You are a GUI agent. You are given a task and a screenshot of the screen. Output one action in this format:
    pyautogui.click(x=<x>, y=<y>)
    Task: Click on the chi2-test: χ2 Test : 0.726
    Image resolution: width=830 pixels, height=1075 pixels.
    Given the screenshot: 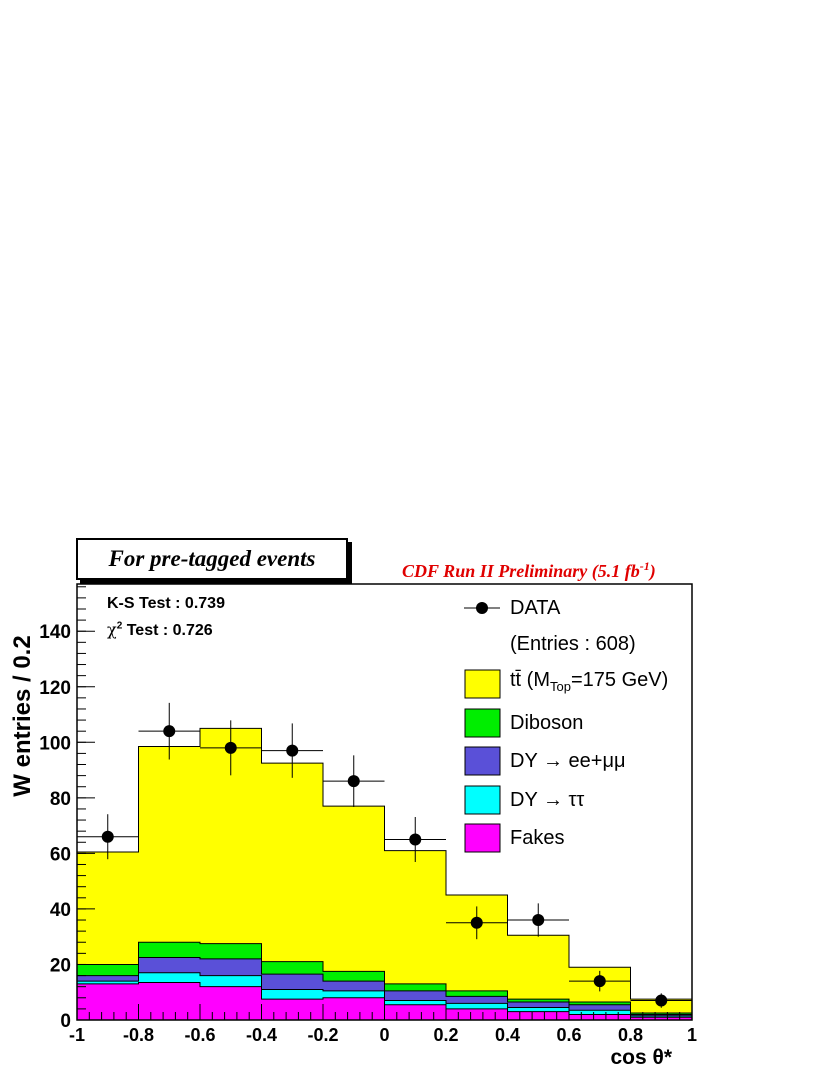 What is the action you would take?
    pyautogui.click(x=160, y=630)
    